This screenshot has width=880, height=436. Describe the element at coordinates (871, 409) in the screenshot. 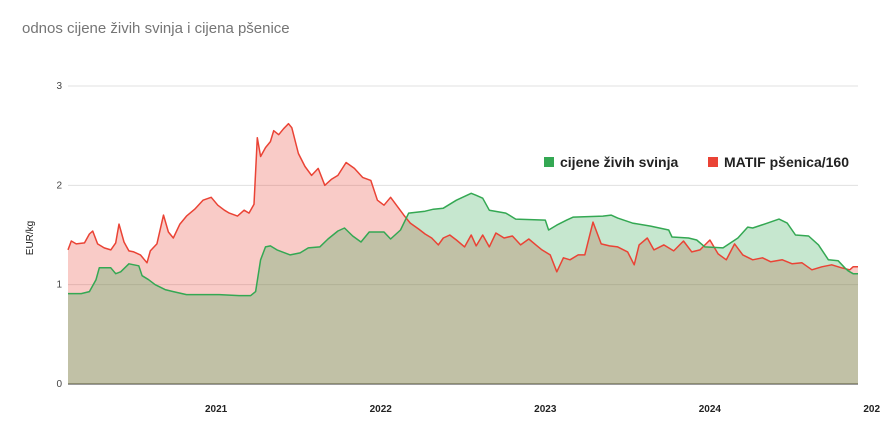

I see `x-tick-label-2025: 2025` at that location.